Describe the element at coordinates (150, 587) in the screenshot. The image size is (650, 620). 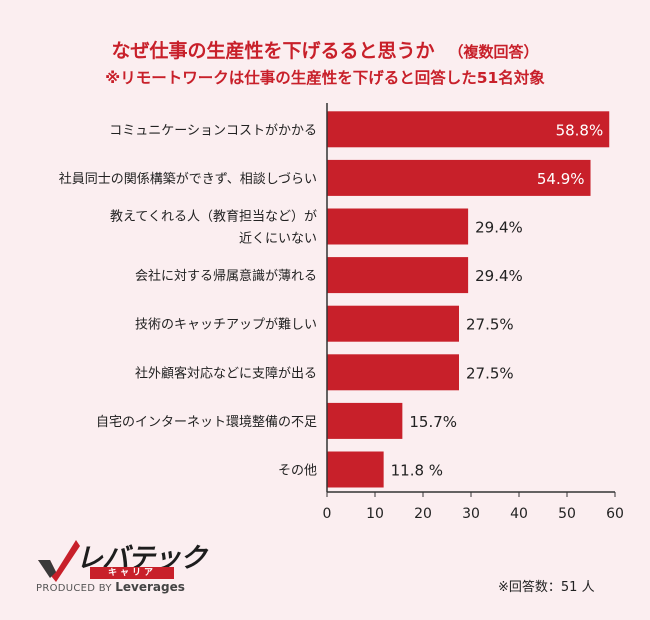
I see `logo-brand: Leverages` at that location.